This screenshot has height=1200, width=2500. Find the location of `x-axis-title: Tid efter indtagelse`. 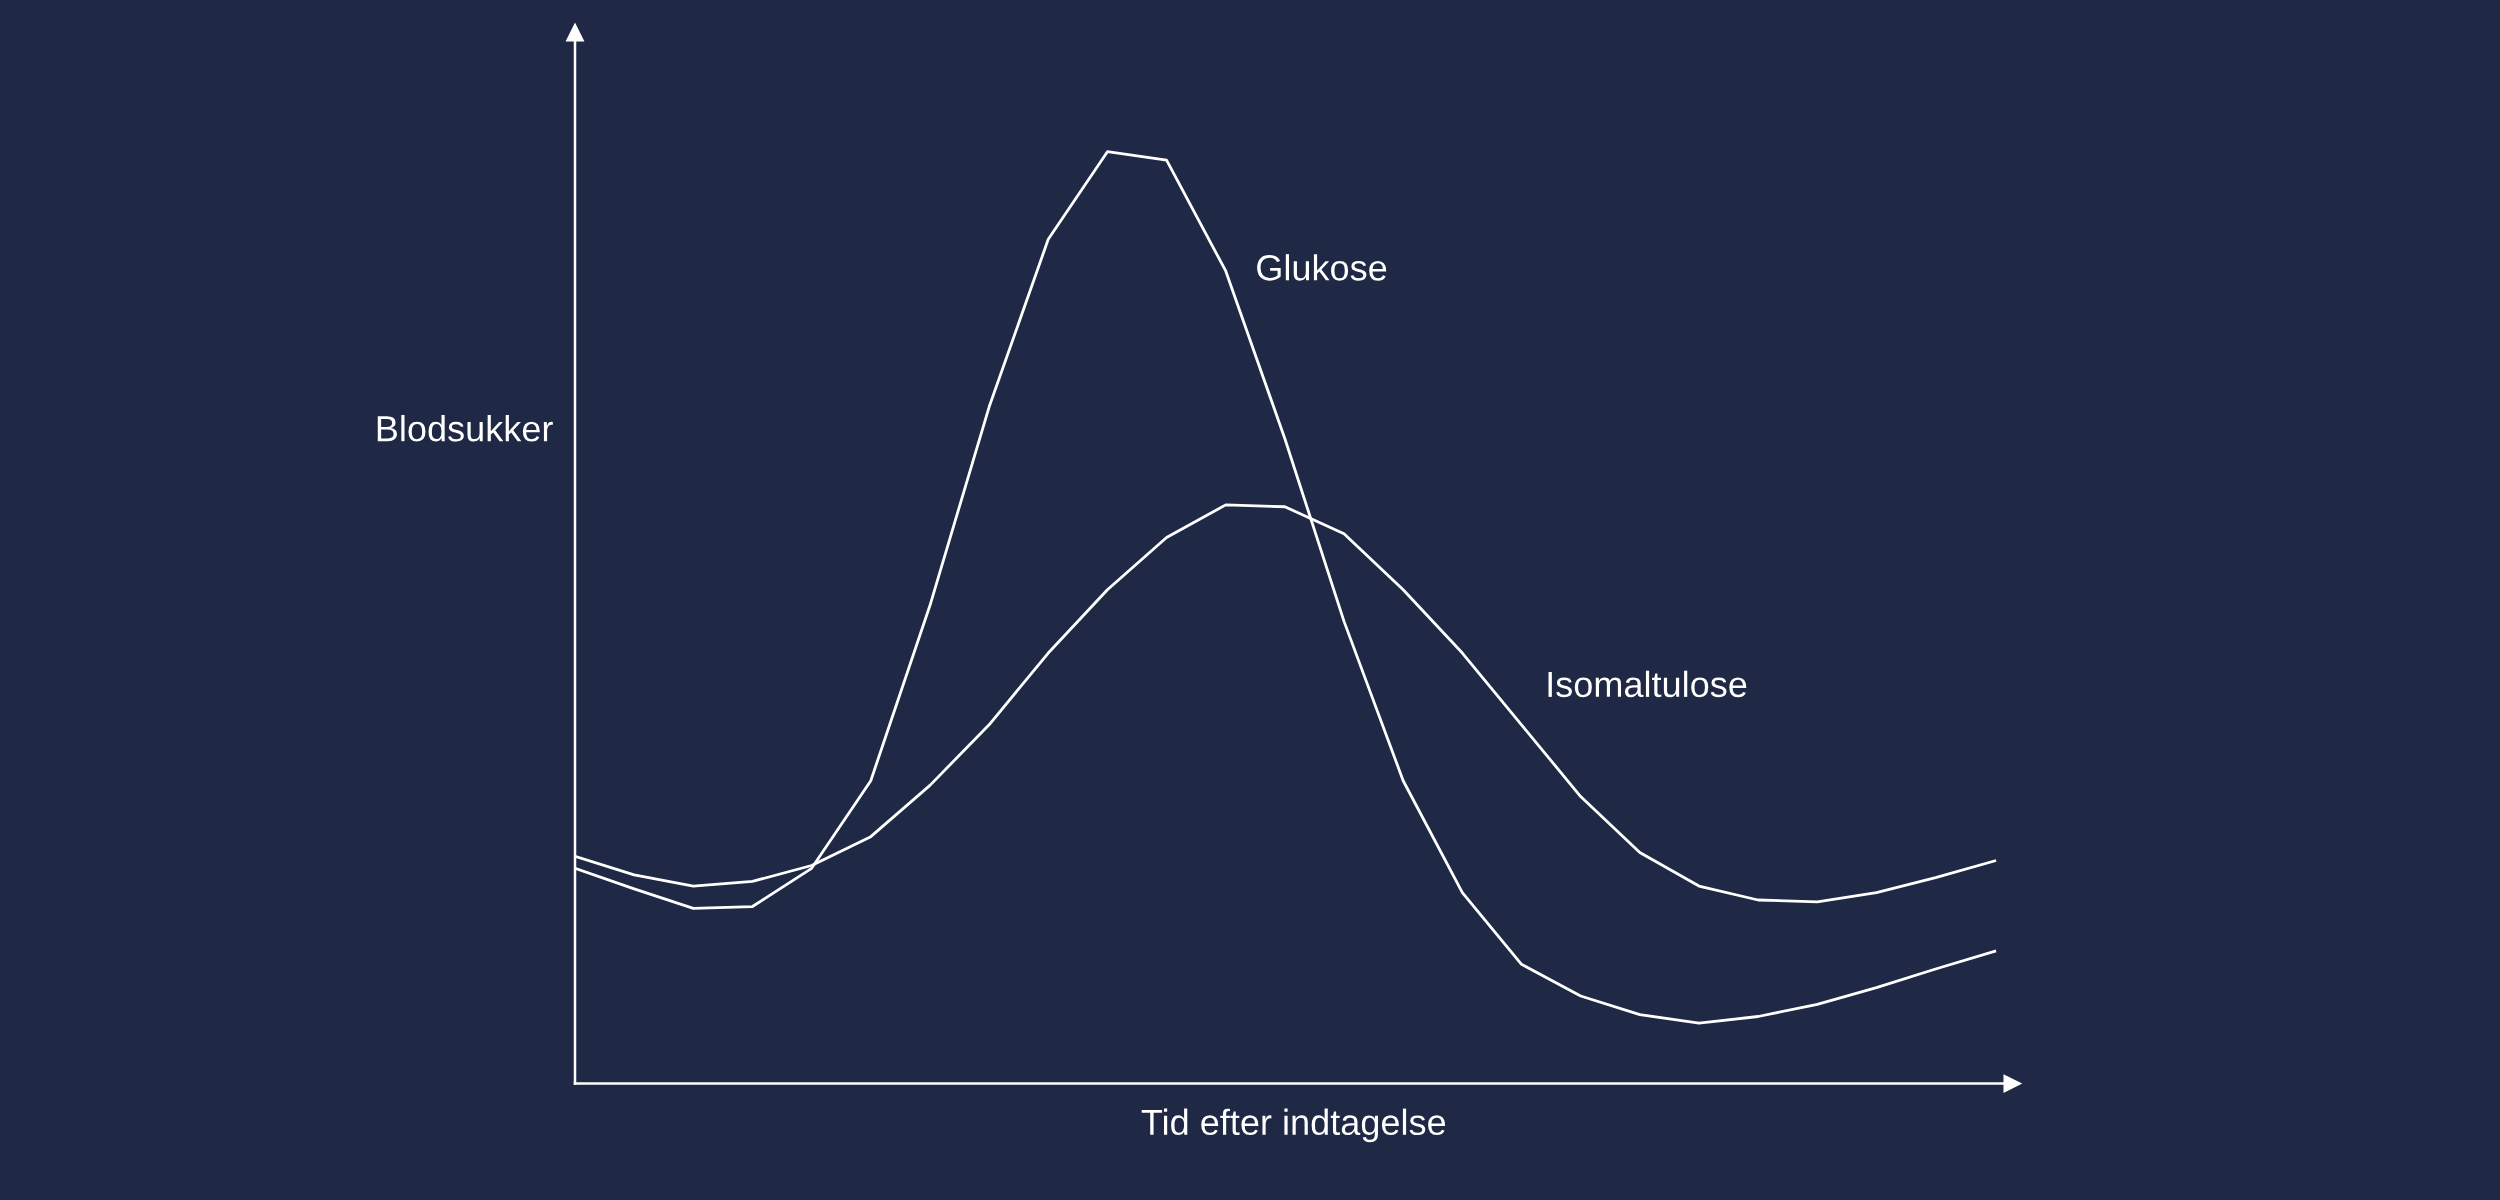

x-axis-title: Tid efter indtagelse is located at coordinates (1293, 1125).